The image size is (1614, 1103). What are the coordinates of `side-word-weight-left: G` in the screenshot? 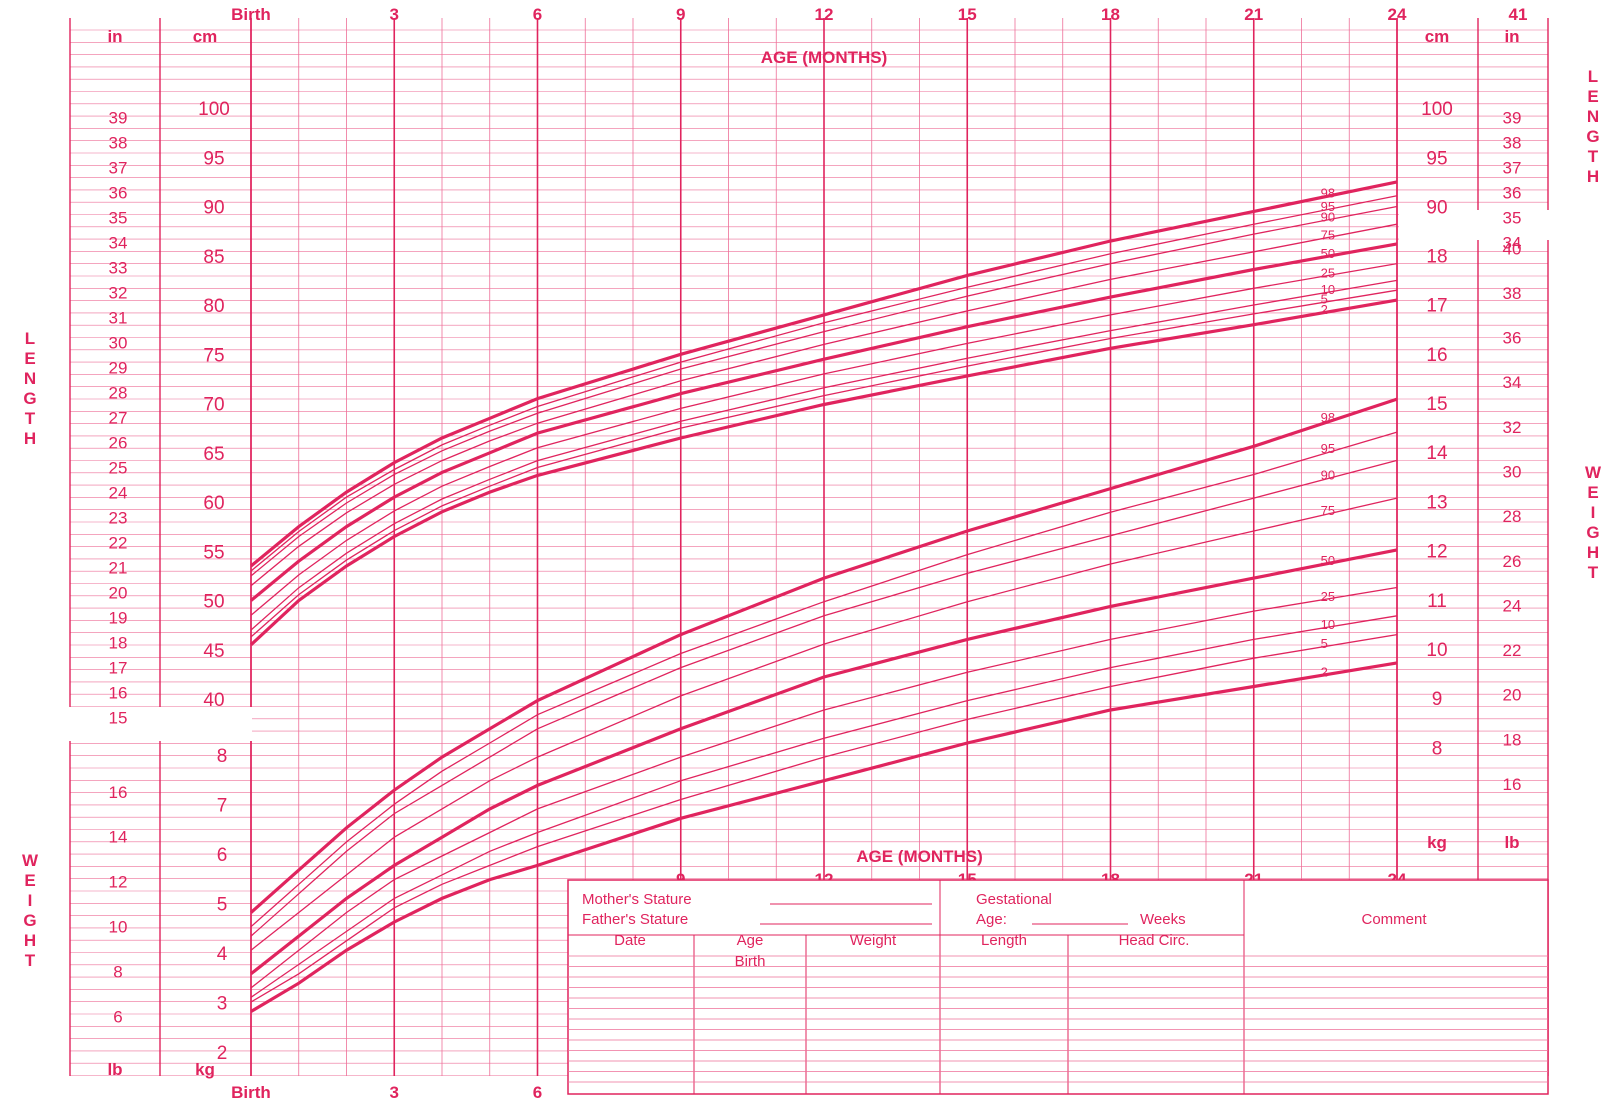 It's located at (29, 920).